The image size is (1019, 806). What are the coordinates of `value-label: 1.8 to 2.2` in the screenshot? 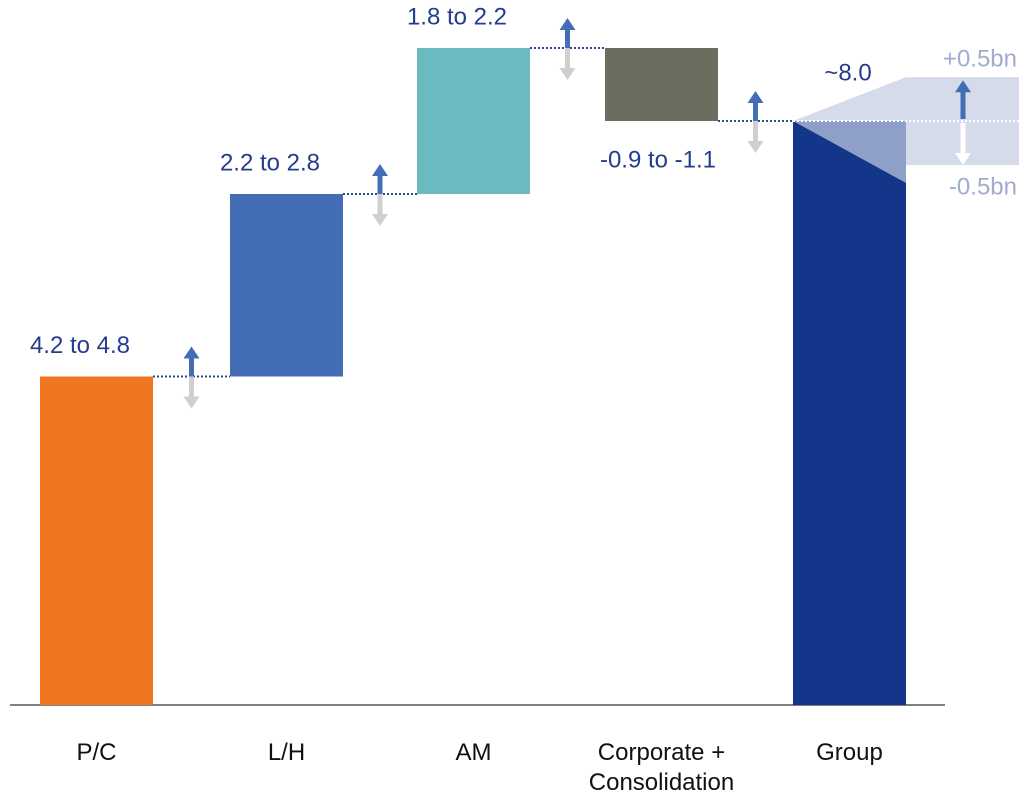 It's located at (457, 16).